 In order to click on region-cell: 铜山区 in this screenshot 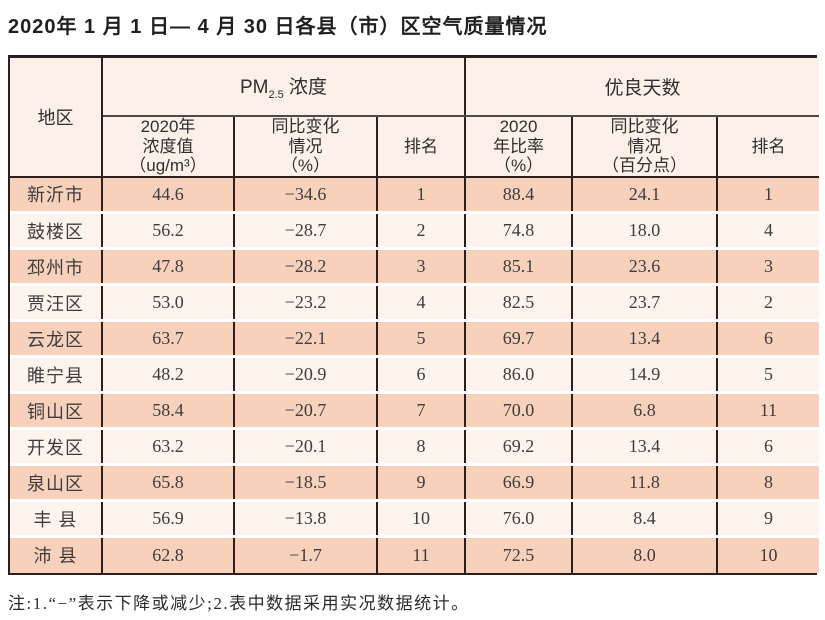, I will do `click(56, 411)`.